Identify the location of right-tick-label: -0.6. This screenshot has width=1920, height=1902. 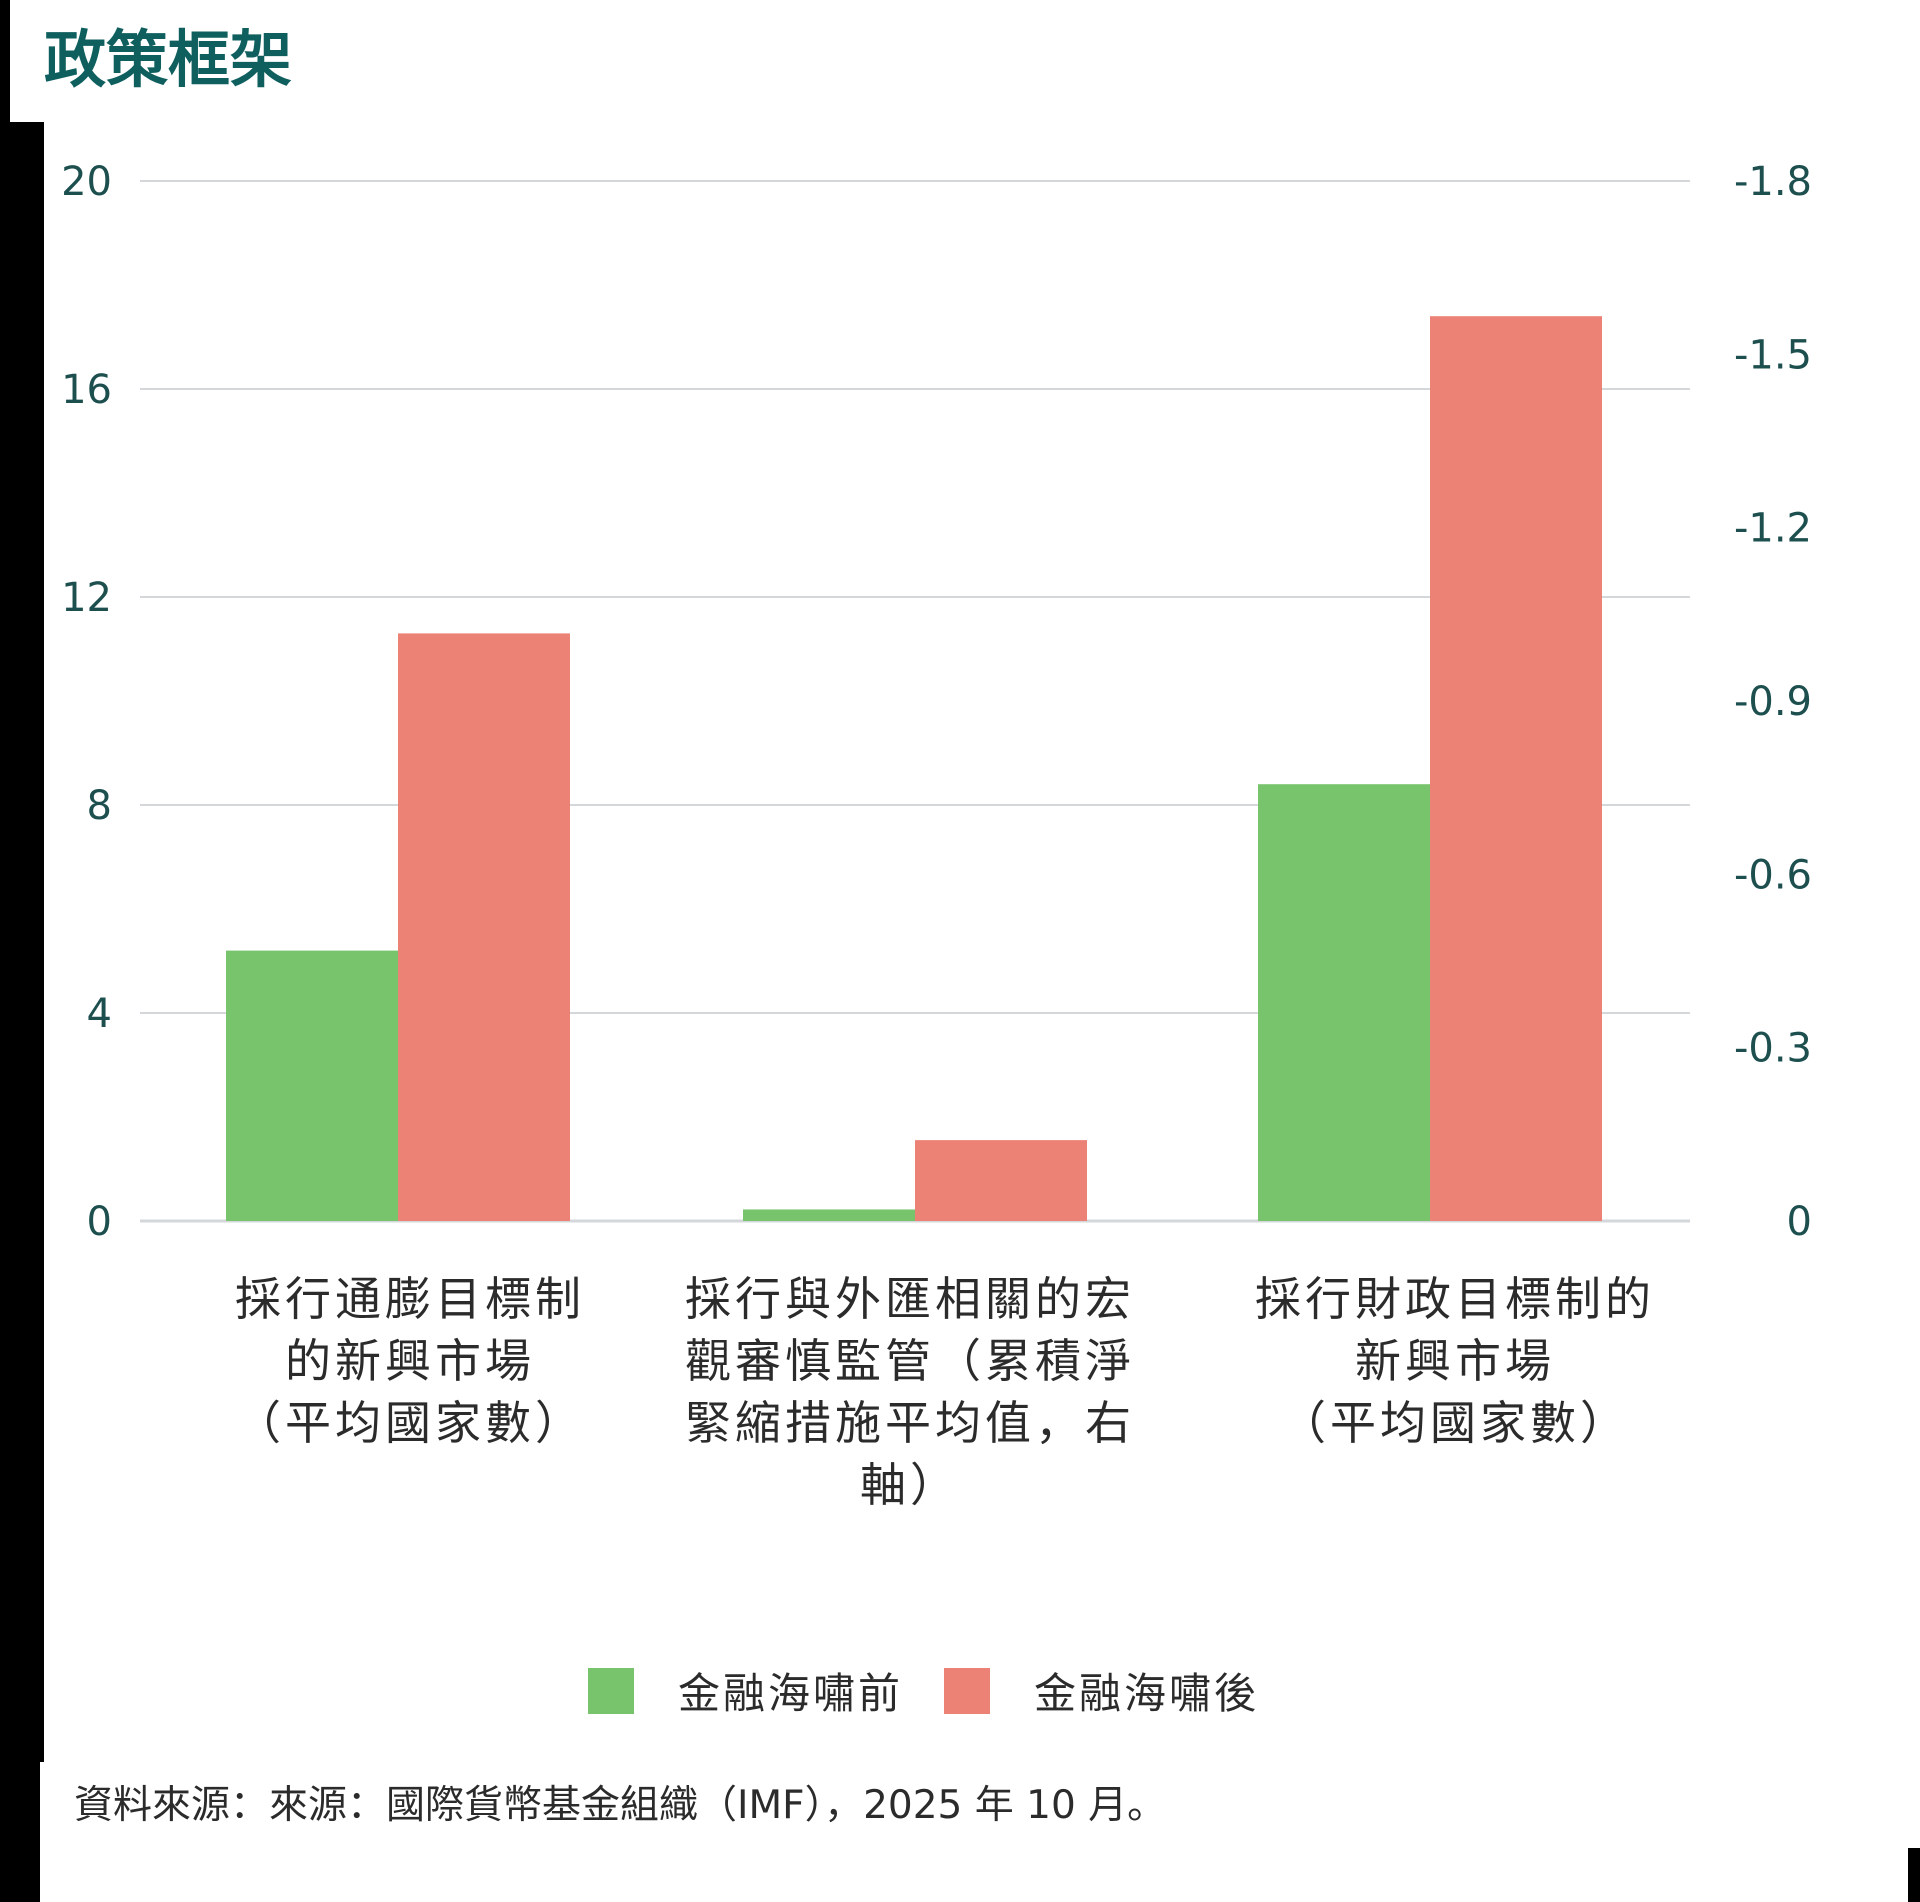
(1773, 875).